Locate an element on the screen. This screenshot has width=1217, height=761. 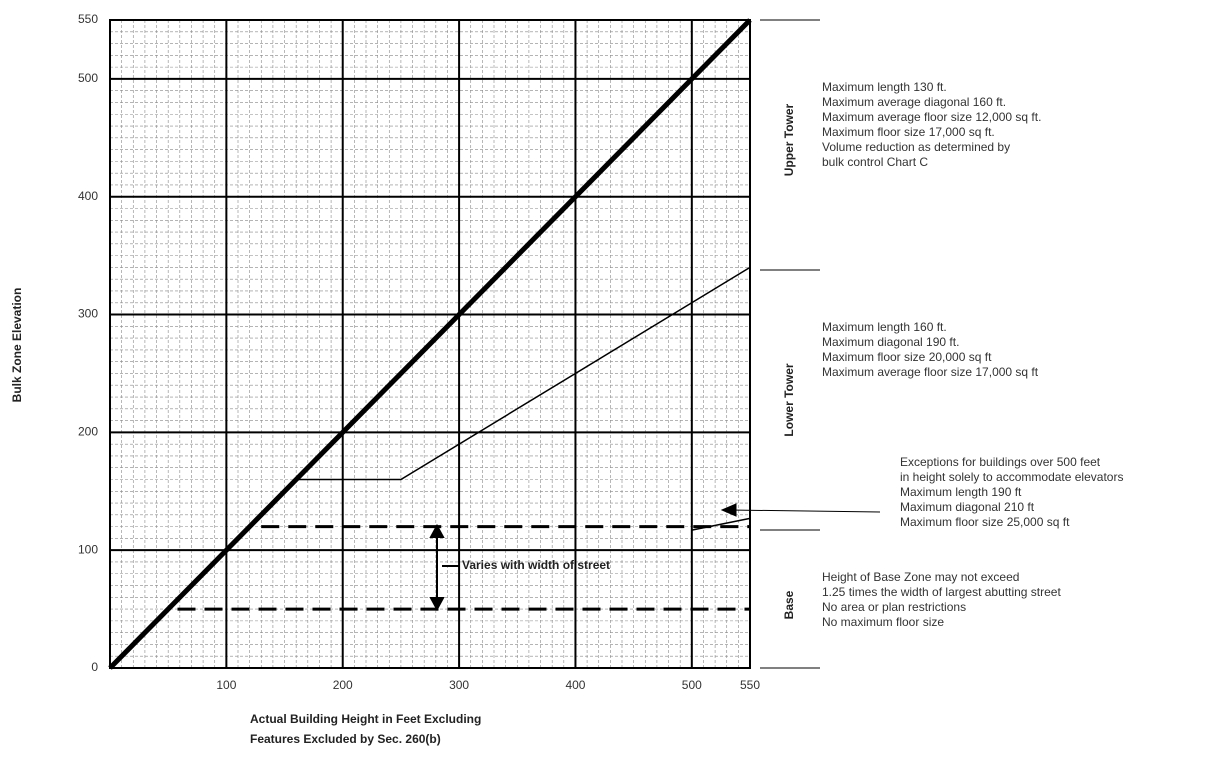
street-note: Varies with width of street is located at coordinates (536, 565).